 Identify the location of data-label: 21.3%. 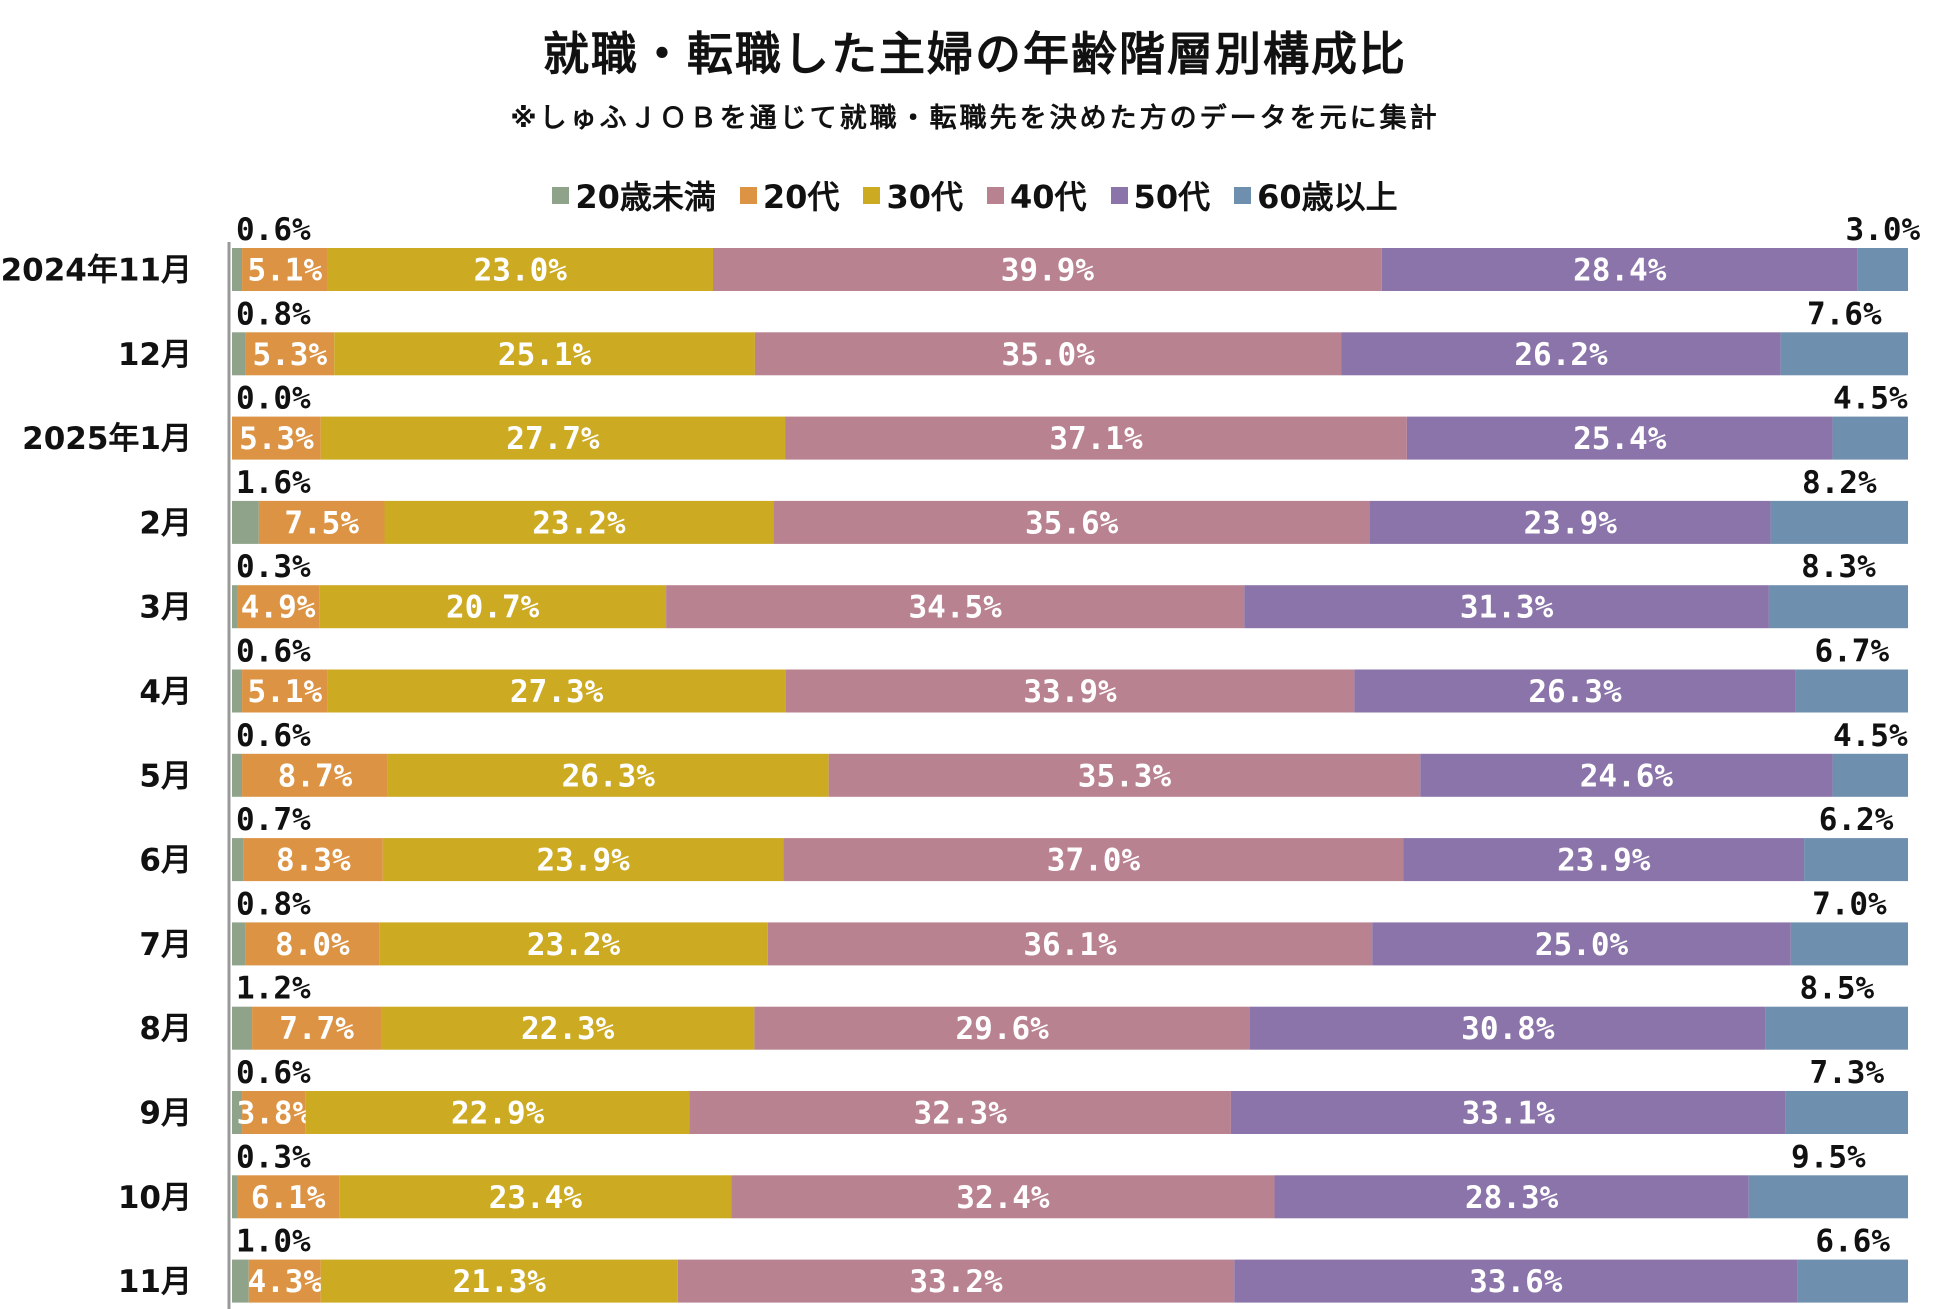
(500, 1282).